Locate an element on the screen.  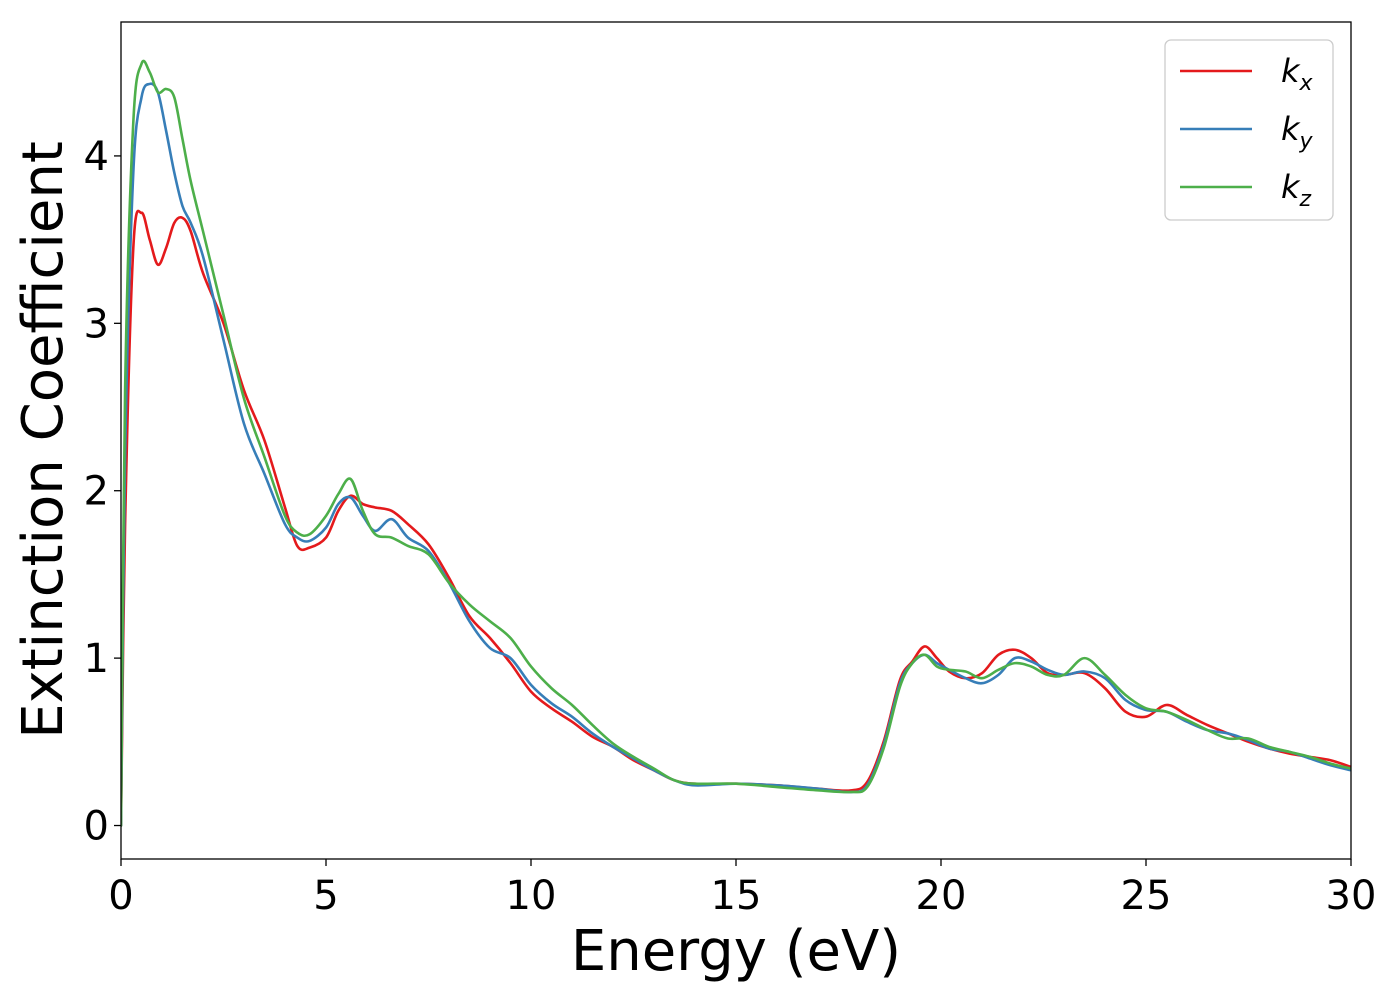
x-axis-ticks: 0 5 10 15 20 25 30 is located at coordinates (742, 889).